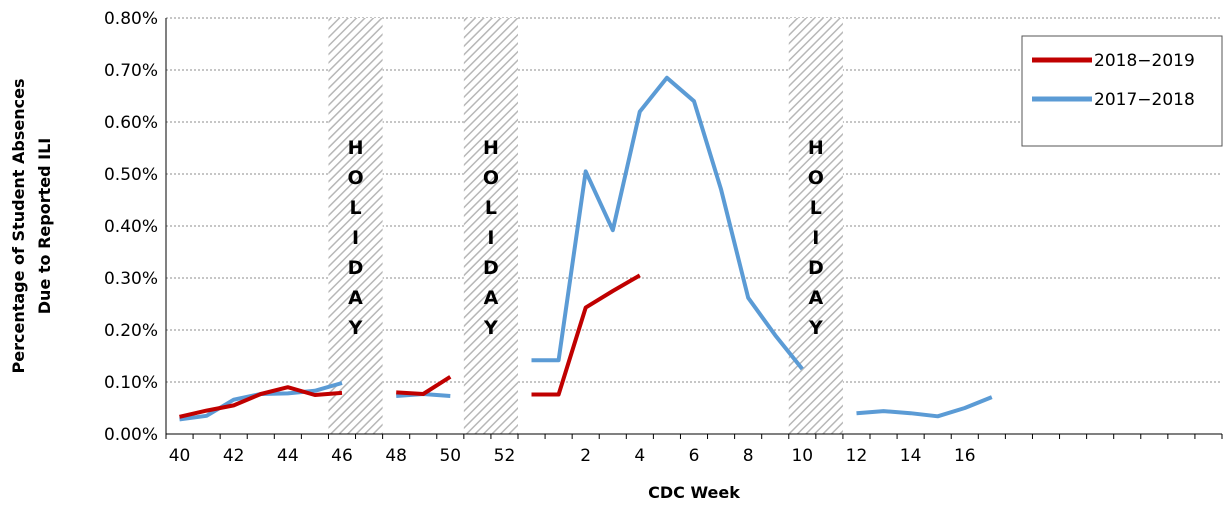 This screenshot has width=1228, height=510. I want to click on y-tick-label: 0.70%, so click(131, 71).